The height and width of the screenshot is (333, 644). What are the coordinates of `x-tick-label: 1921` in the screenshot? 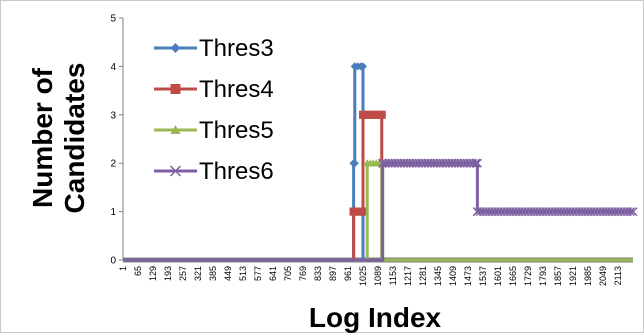 It's located at (573, 276).